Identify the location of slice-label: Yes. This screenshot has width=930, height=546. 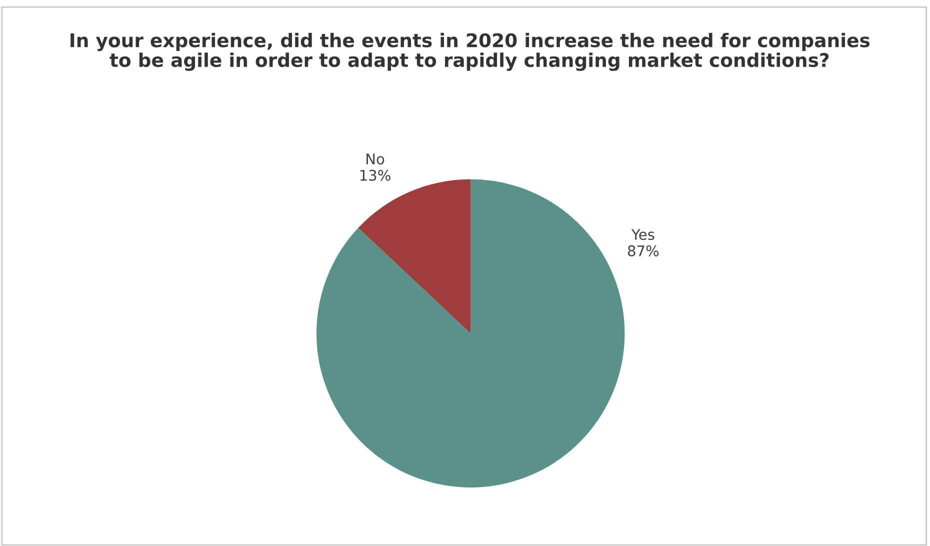
(642, 234).